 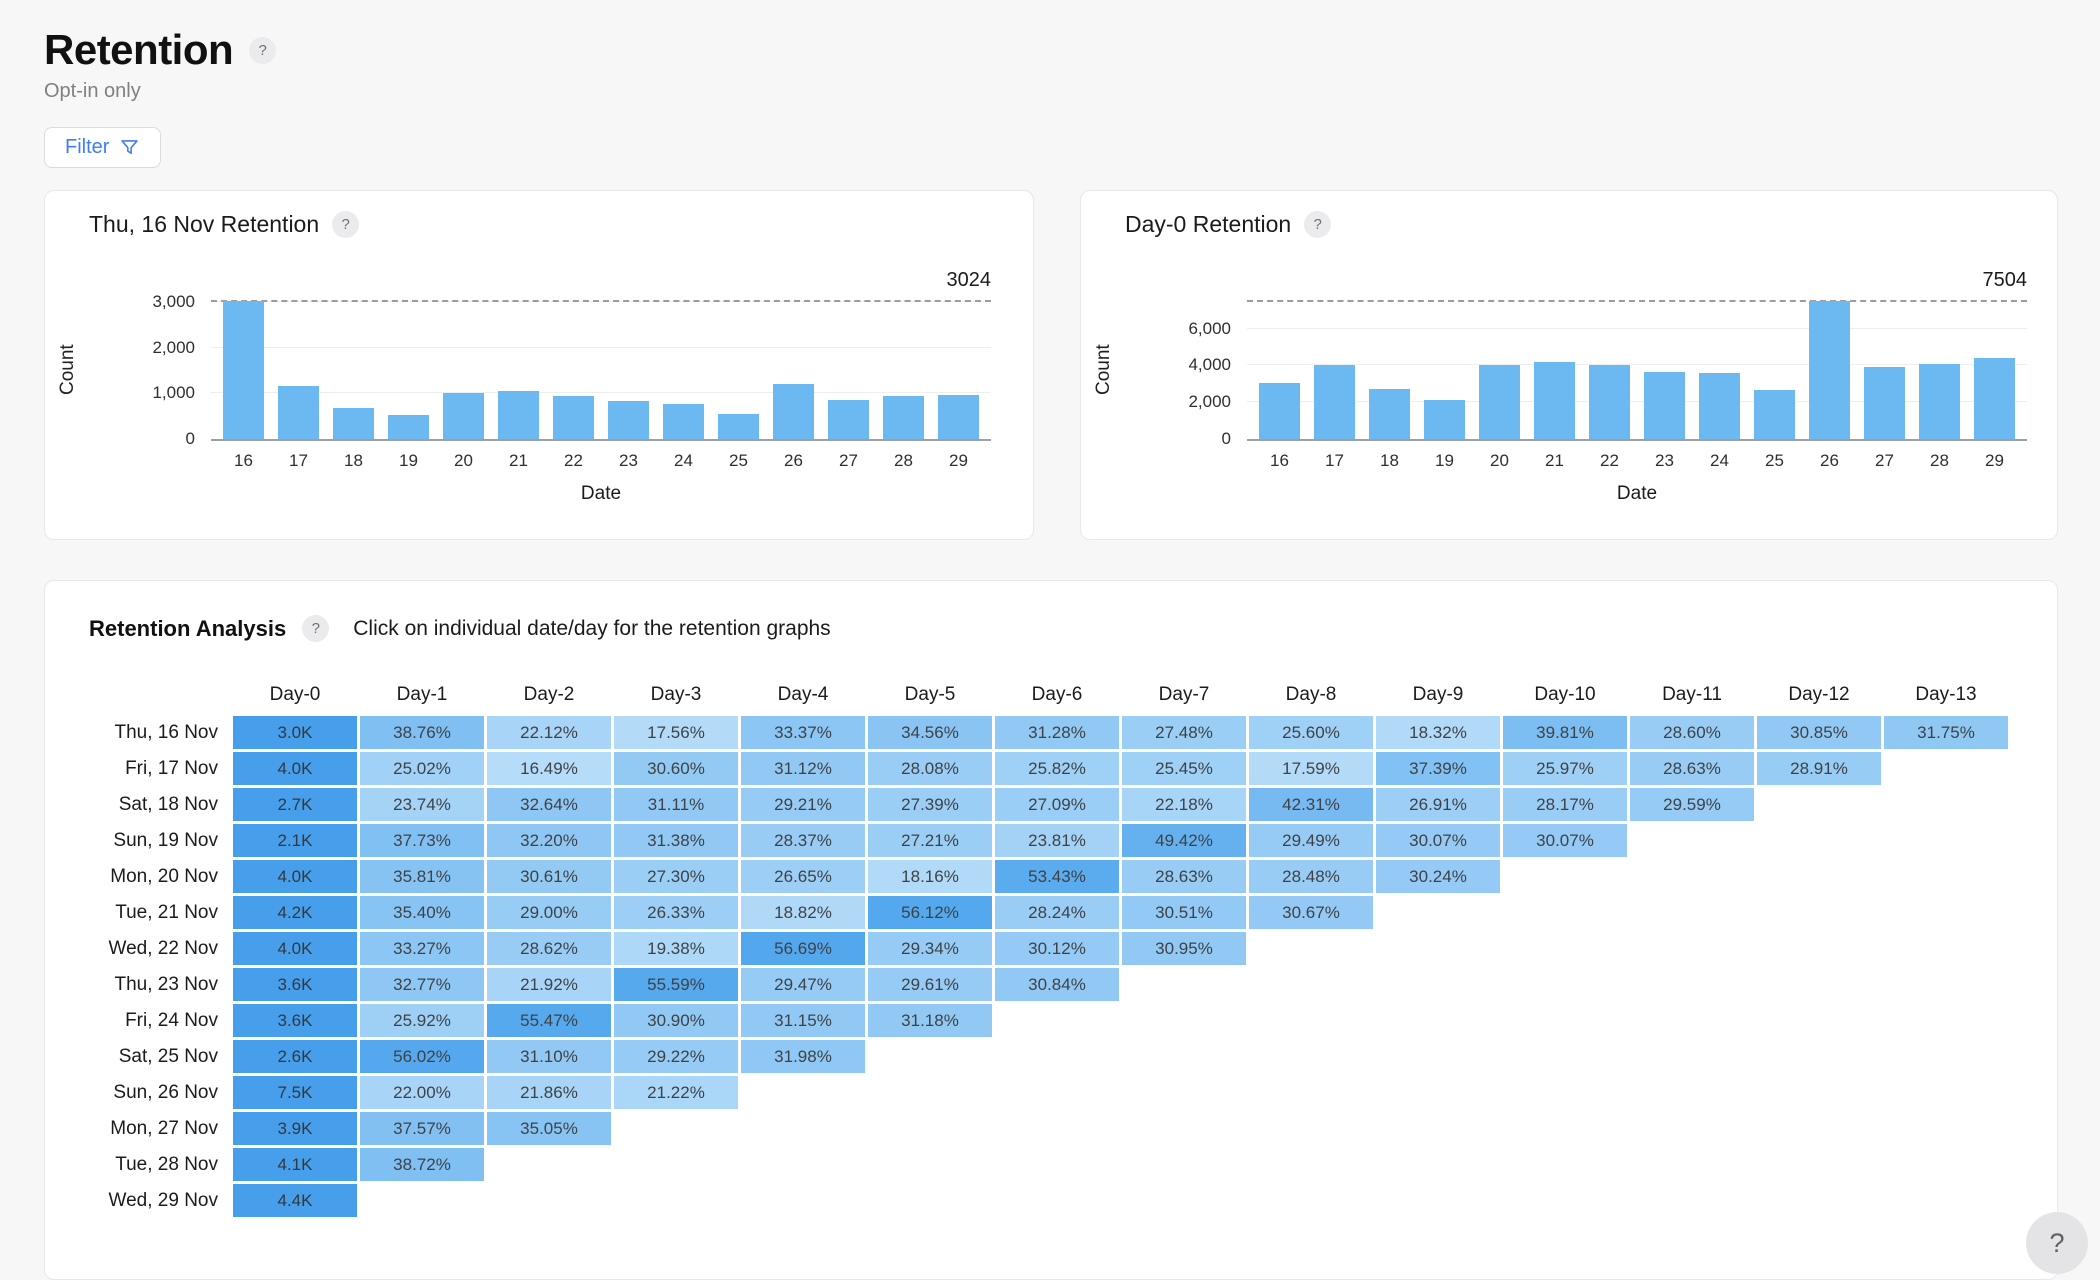 I want to click on cohort-cell: 19.38%, so click(x=676, y=948).